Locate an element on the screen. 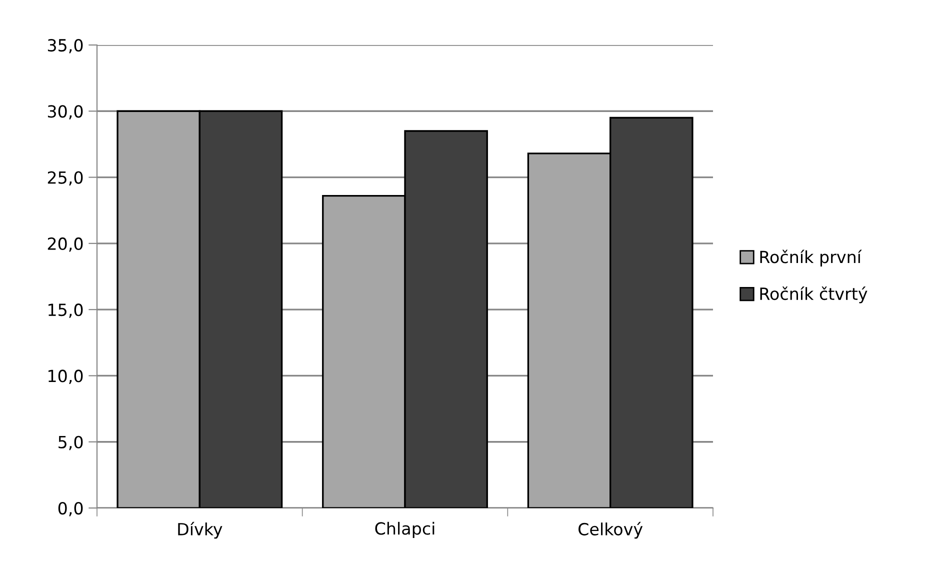  y-tick-label: 5,0 is located at coordinates (70, 443).